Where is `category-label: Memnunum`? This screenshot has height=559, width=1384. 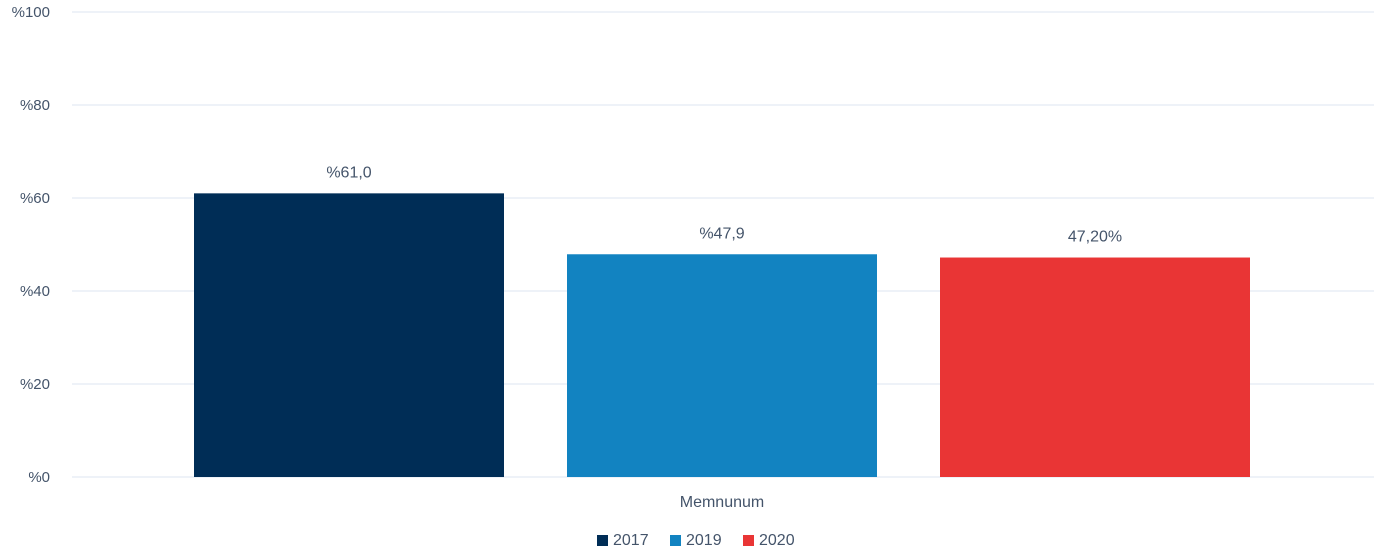
category-label: Memnunum is located at coordinates (722, 502).